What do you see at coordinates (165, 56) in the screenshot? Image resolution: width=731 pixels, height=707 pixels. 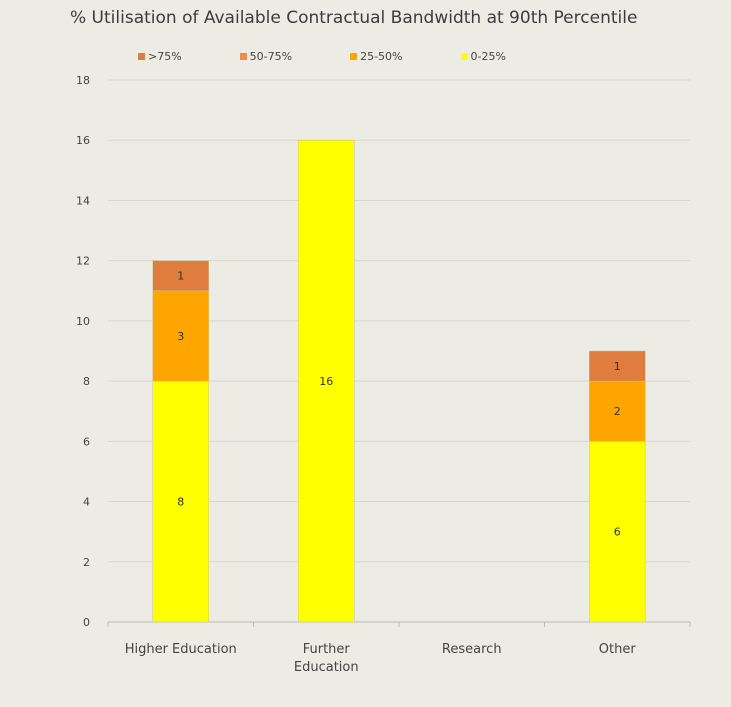 I see `legend-label: >75%` at bounding box center [165, 56].